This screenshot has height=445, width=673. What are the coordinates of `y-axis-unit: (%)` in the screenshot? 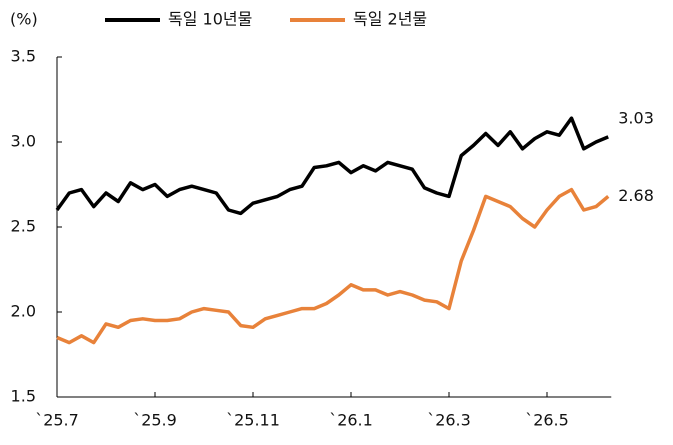 It's located at (24, 19).